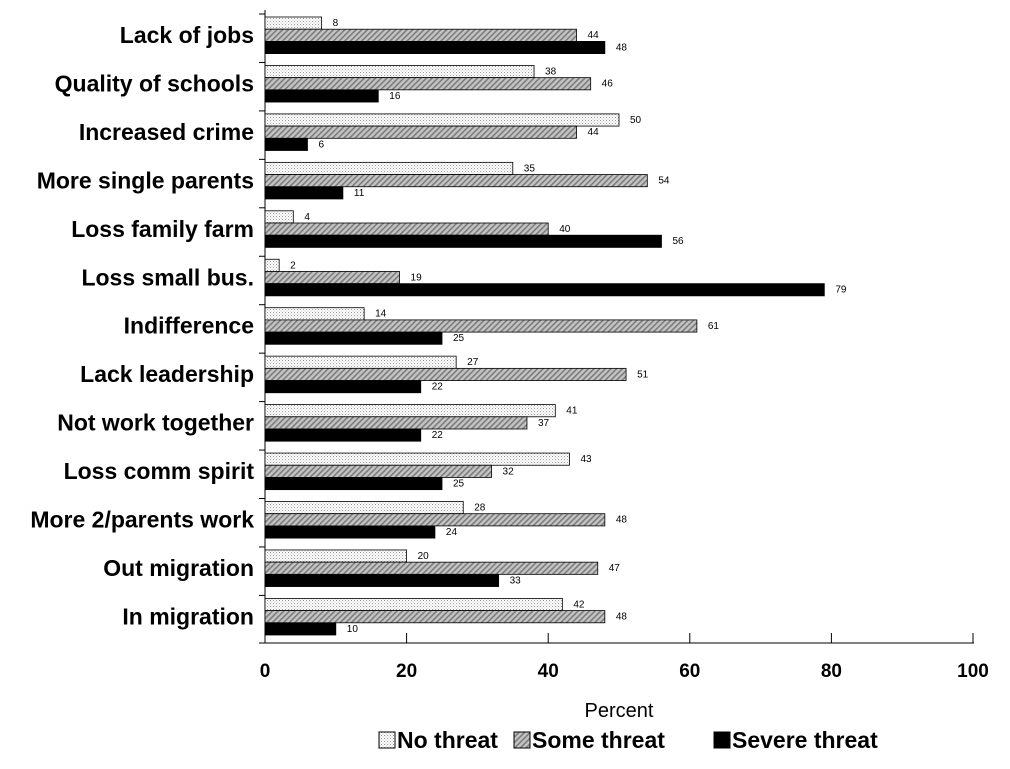 This screenshot has height=769, width=1010. What do you see at coordinates (359, 193) in the screenshot?
I see `data-label-severe-threat-more-single-parents: 11` at bounding box center [359, 193].